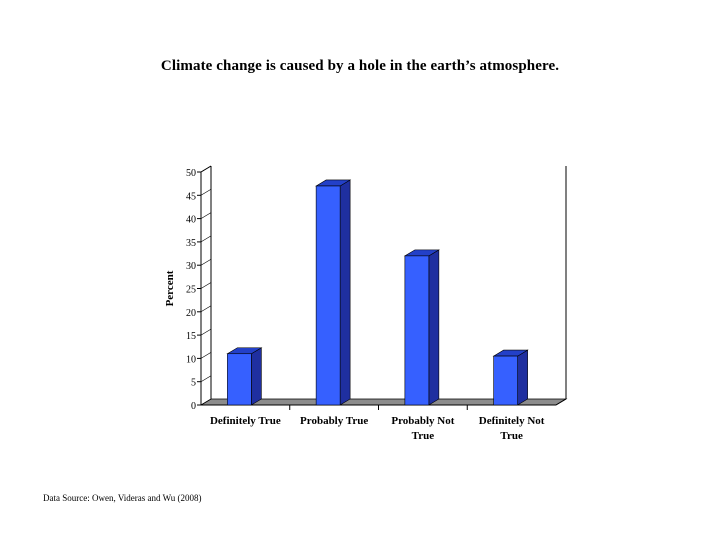 The width and height of the screenshot is (720, 540). What do you see at coordinates (191, 290) in the screenshot?
I see `y-tick-label: 25` at bounding box center [191, 290].